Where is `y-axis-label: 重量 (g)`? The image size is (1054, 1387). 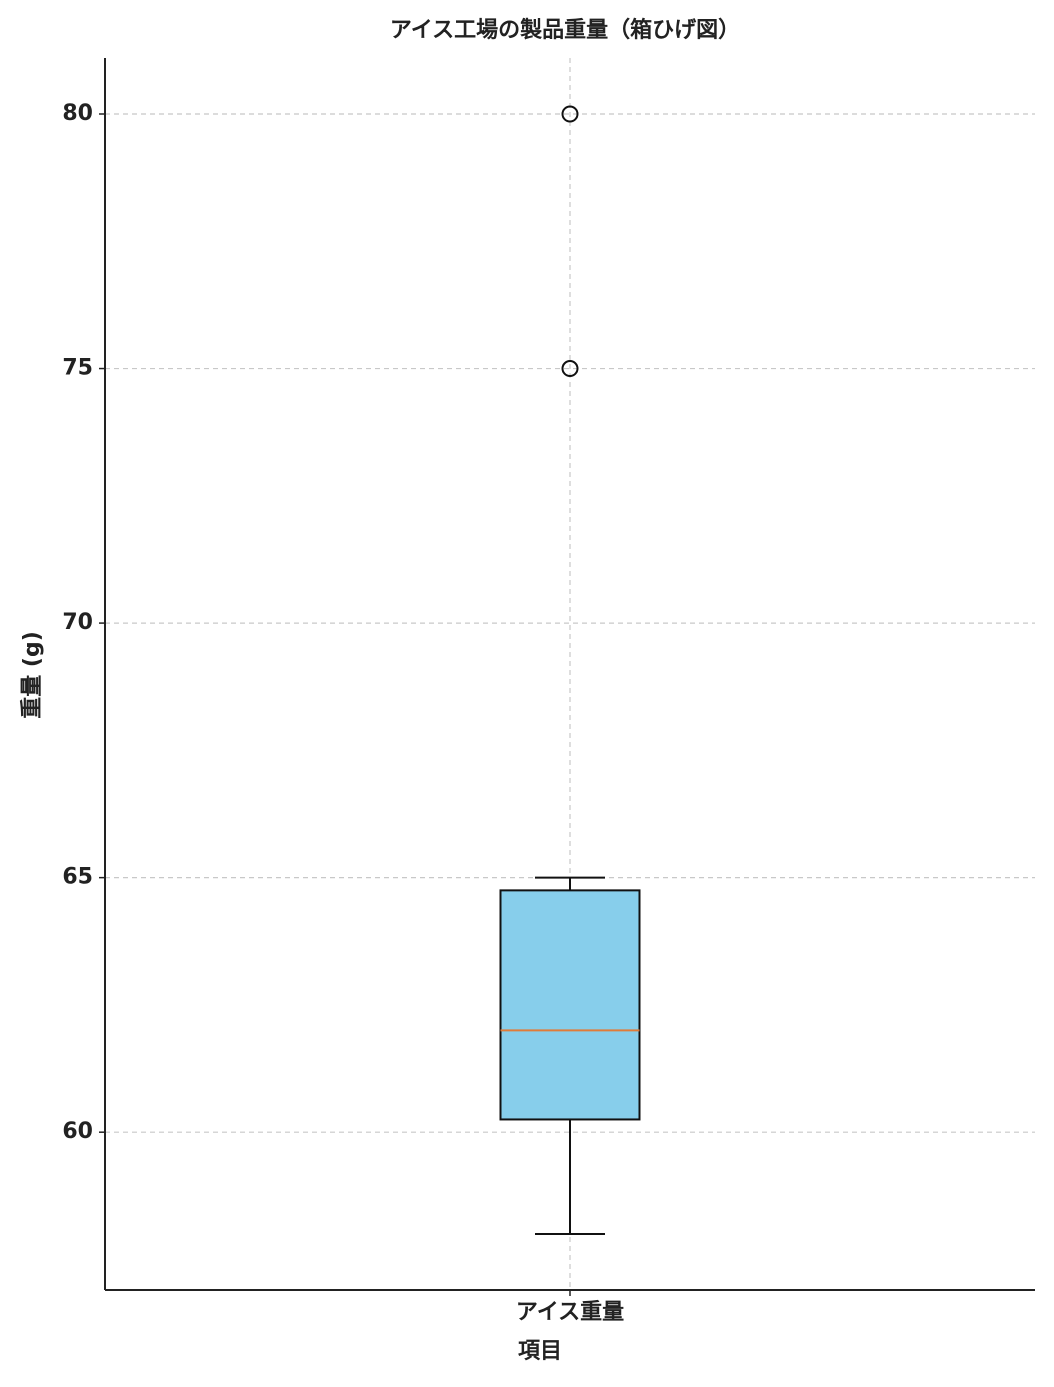
y-axis-label: 重量 (g) is located at coordinates (32, 675).